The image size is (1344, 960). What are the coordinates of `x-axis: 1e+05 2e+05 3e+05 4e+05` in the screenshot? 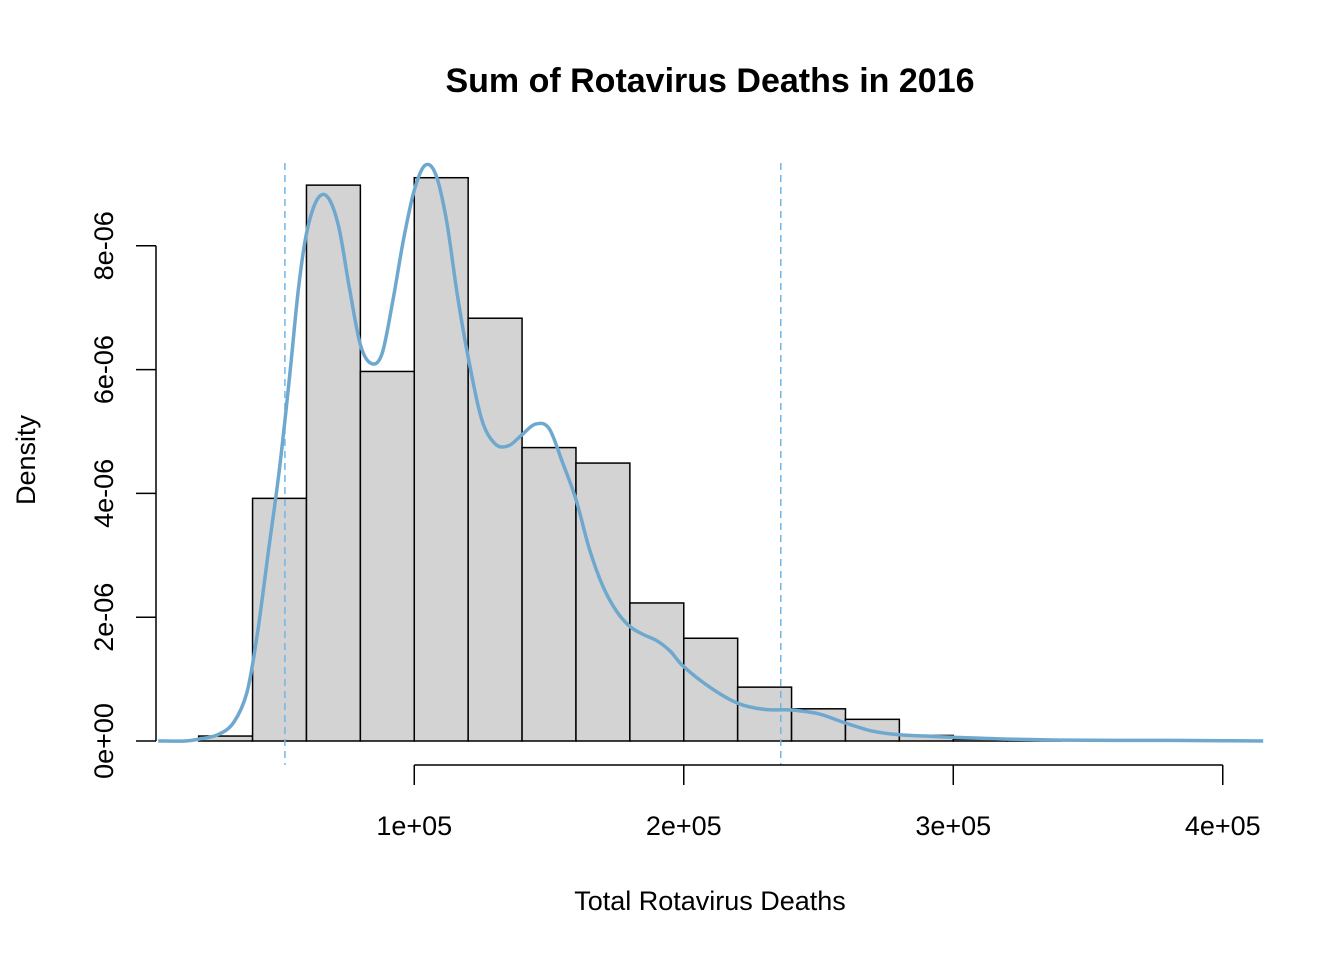 It's located at (818, 802).